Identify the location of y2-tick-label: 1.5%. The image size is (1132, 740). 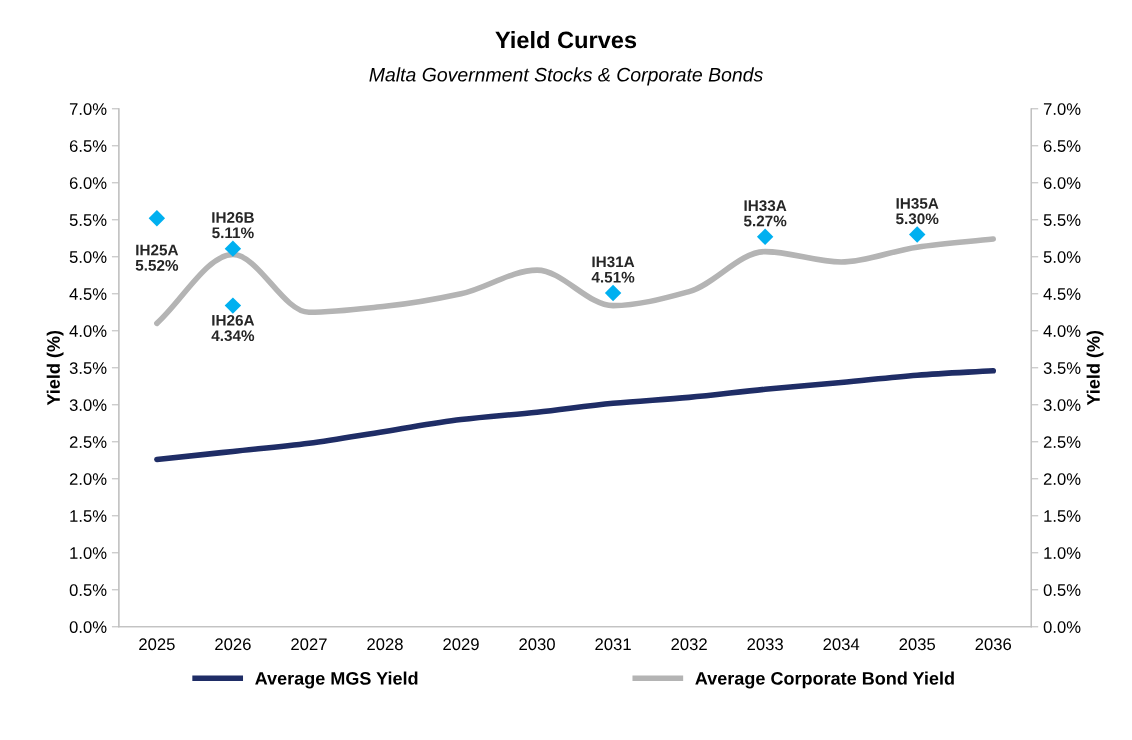
(1062, 516).